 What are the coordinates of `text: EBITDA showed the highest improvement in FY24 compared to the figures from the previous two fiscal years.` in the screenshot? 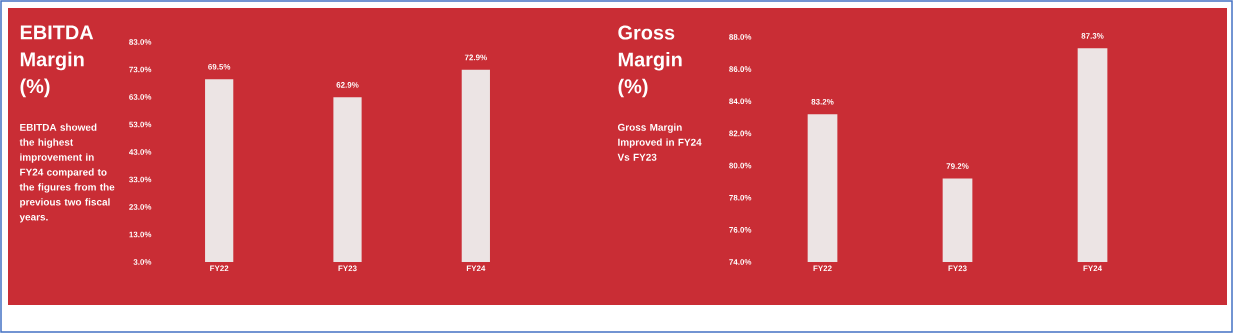 It's located at (67, 173).